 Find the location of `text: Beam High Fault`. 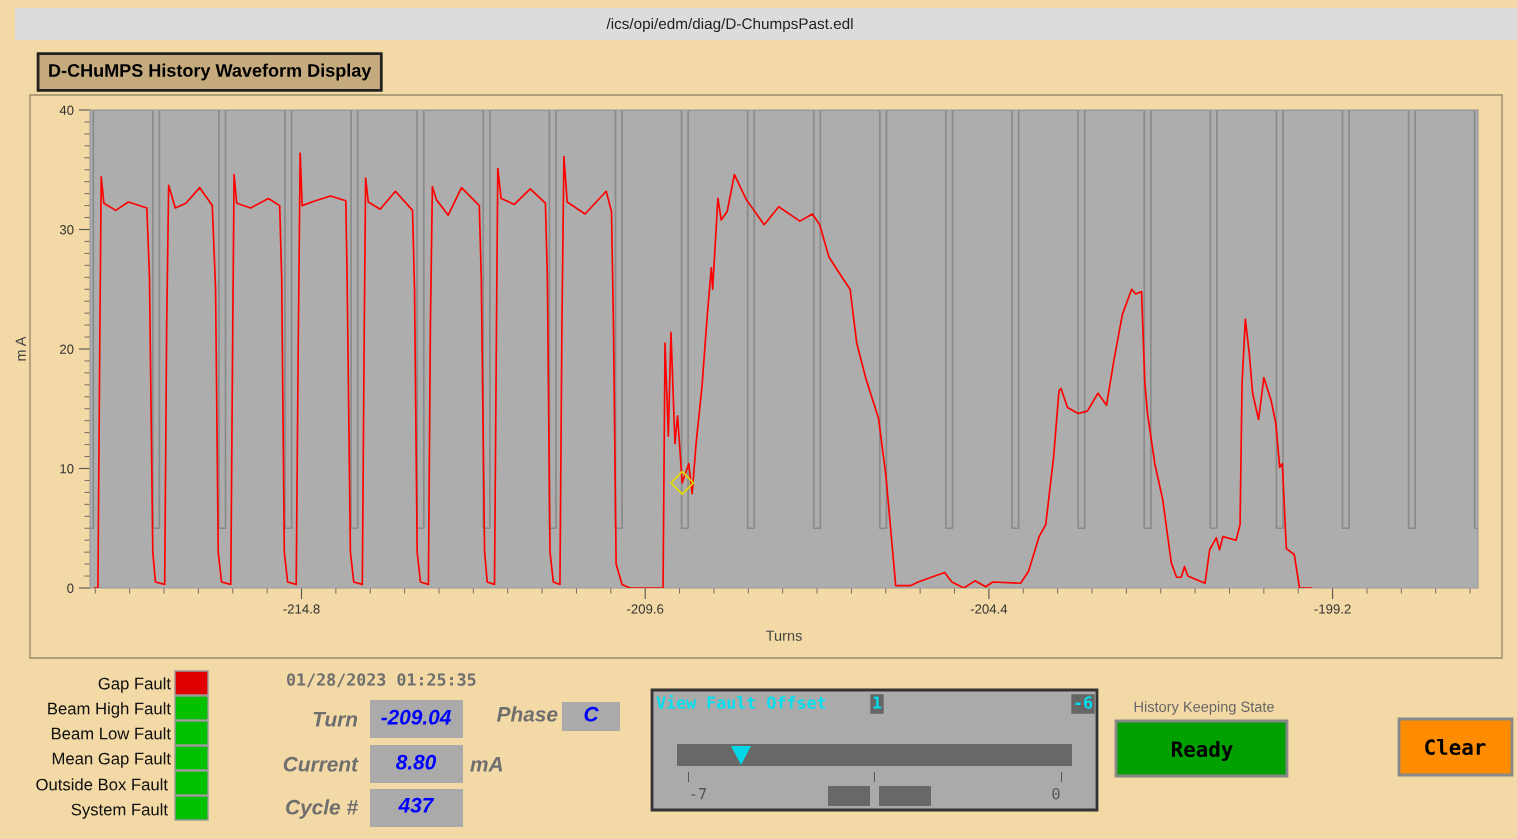

text: Beam High Fault is located at coordinates (109, 710).